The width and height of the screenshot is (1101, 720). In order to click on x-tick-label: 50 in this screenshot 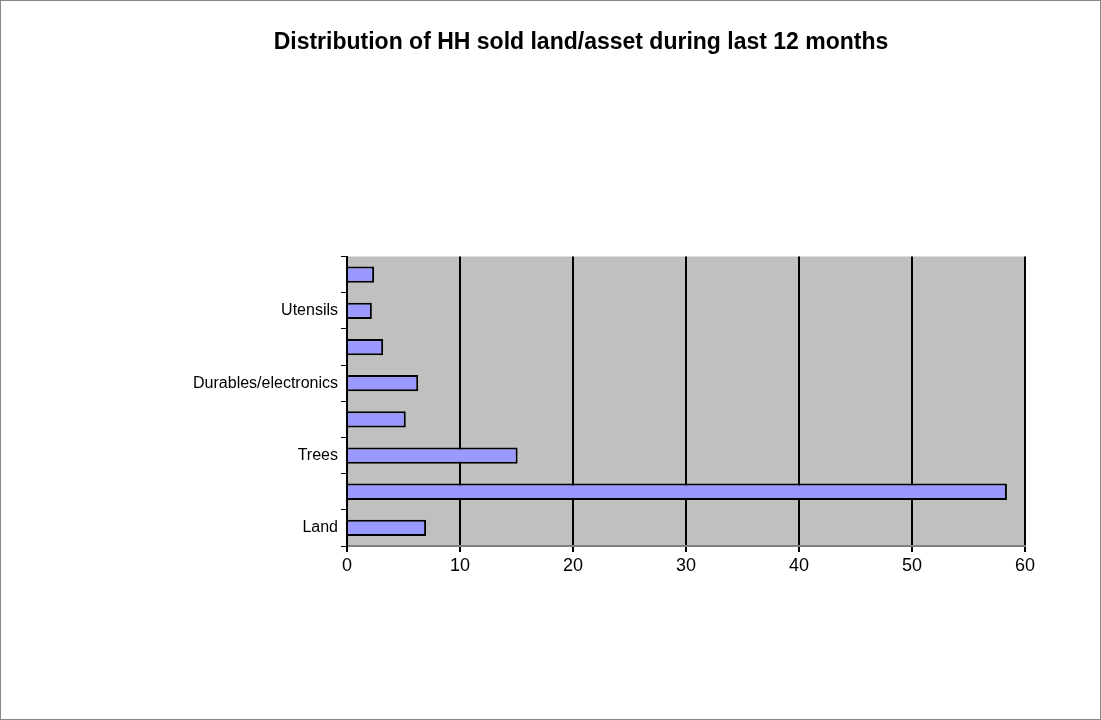, I will do `click(912, 564)`.